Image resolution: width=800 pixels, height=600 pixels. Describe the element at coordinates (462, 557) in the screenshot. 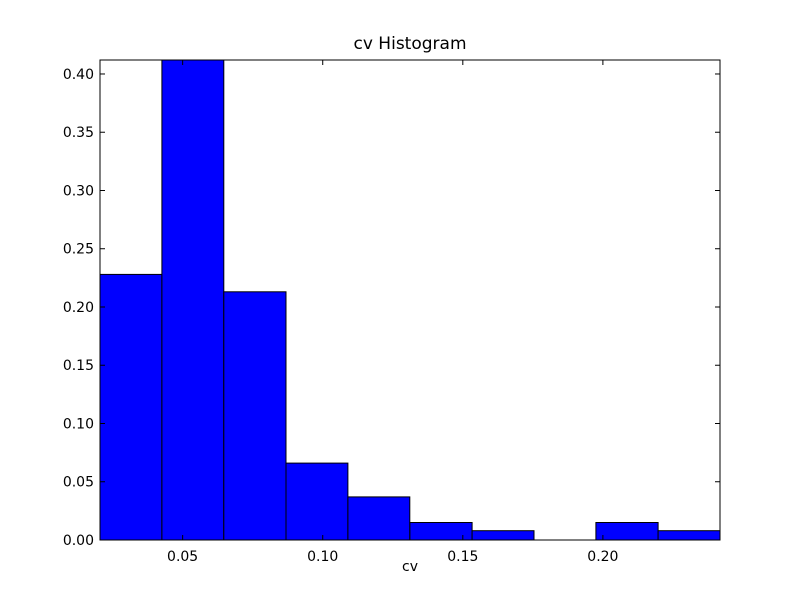

I see `x-tick-label-2: 0.15` at that location.